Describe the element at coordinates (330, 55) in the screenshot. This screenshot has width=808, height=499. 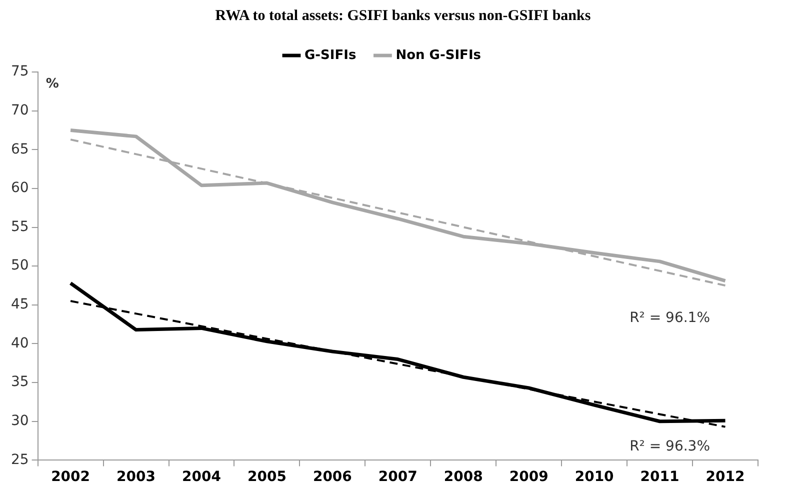
I see `legend-label: G-SIFIs` at that location.